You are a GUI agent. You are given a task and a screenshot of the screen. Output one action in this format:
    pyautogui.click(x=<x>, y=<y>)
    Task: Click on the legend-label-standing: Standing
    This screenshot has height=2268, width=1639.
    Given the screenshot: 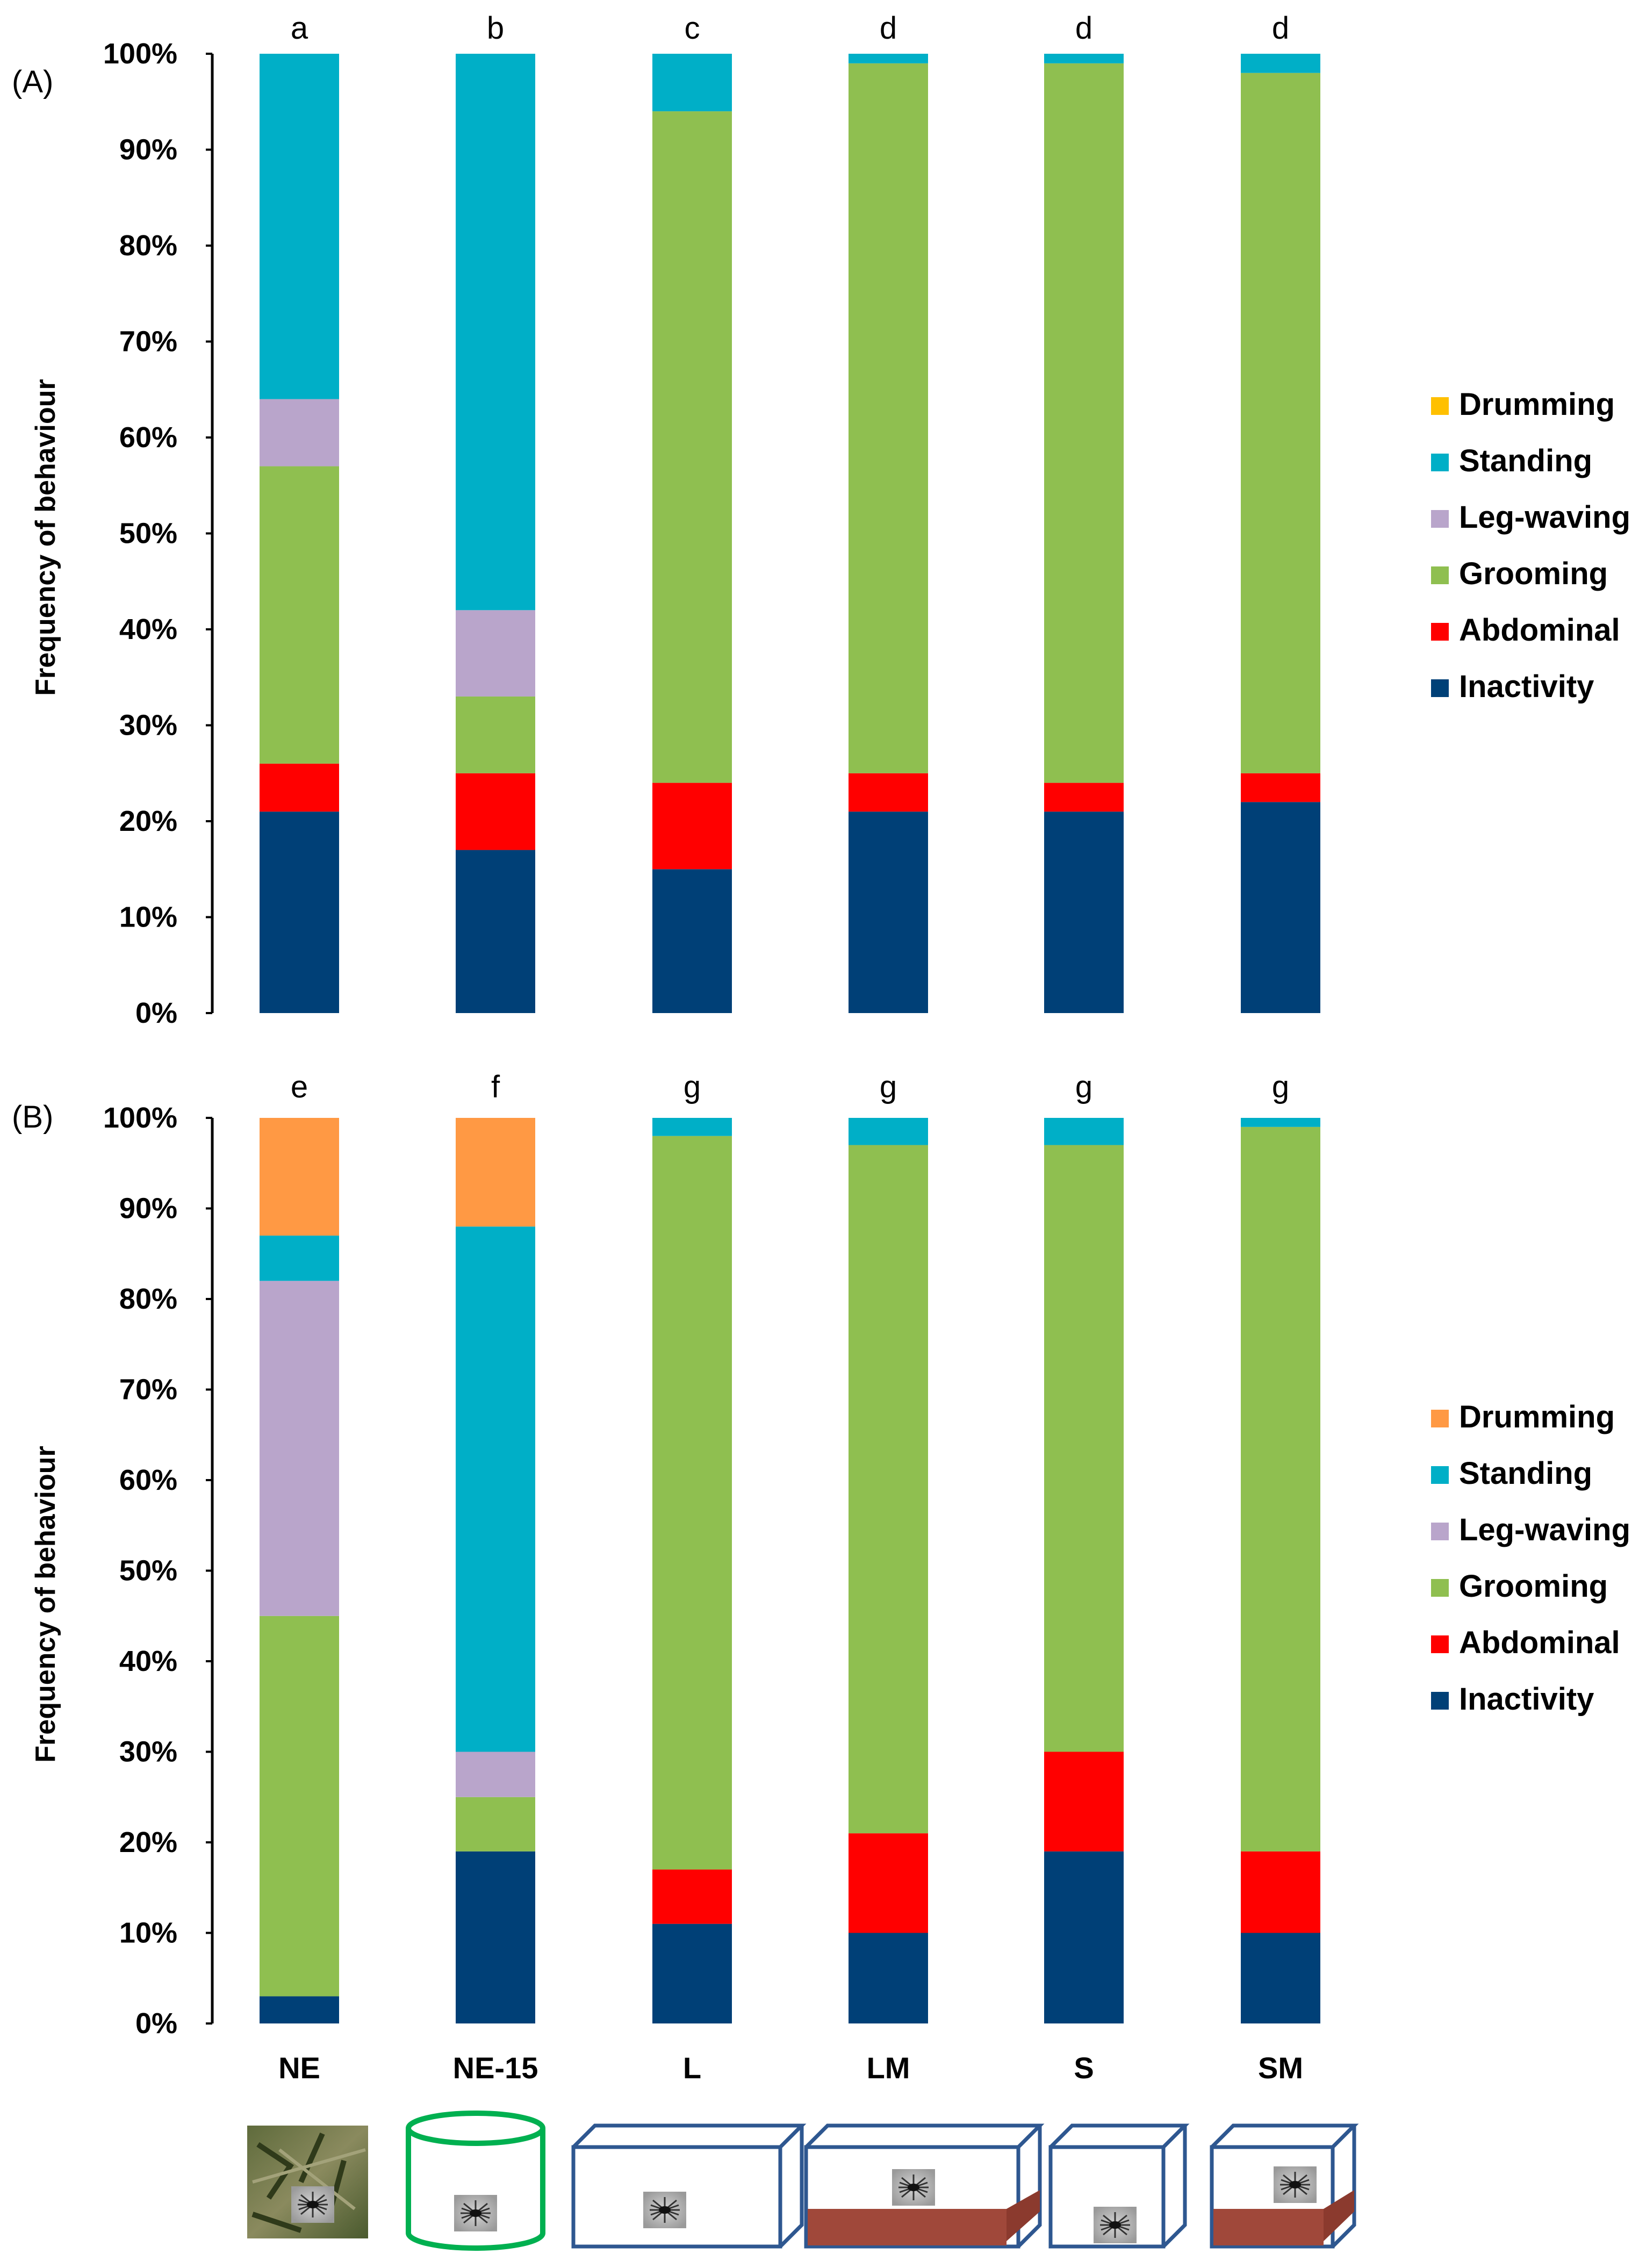 What is the action you would take?
    pyautogui.click(x=1526, y=460)
    